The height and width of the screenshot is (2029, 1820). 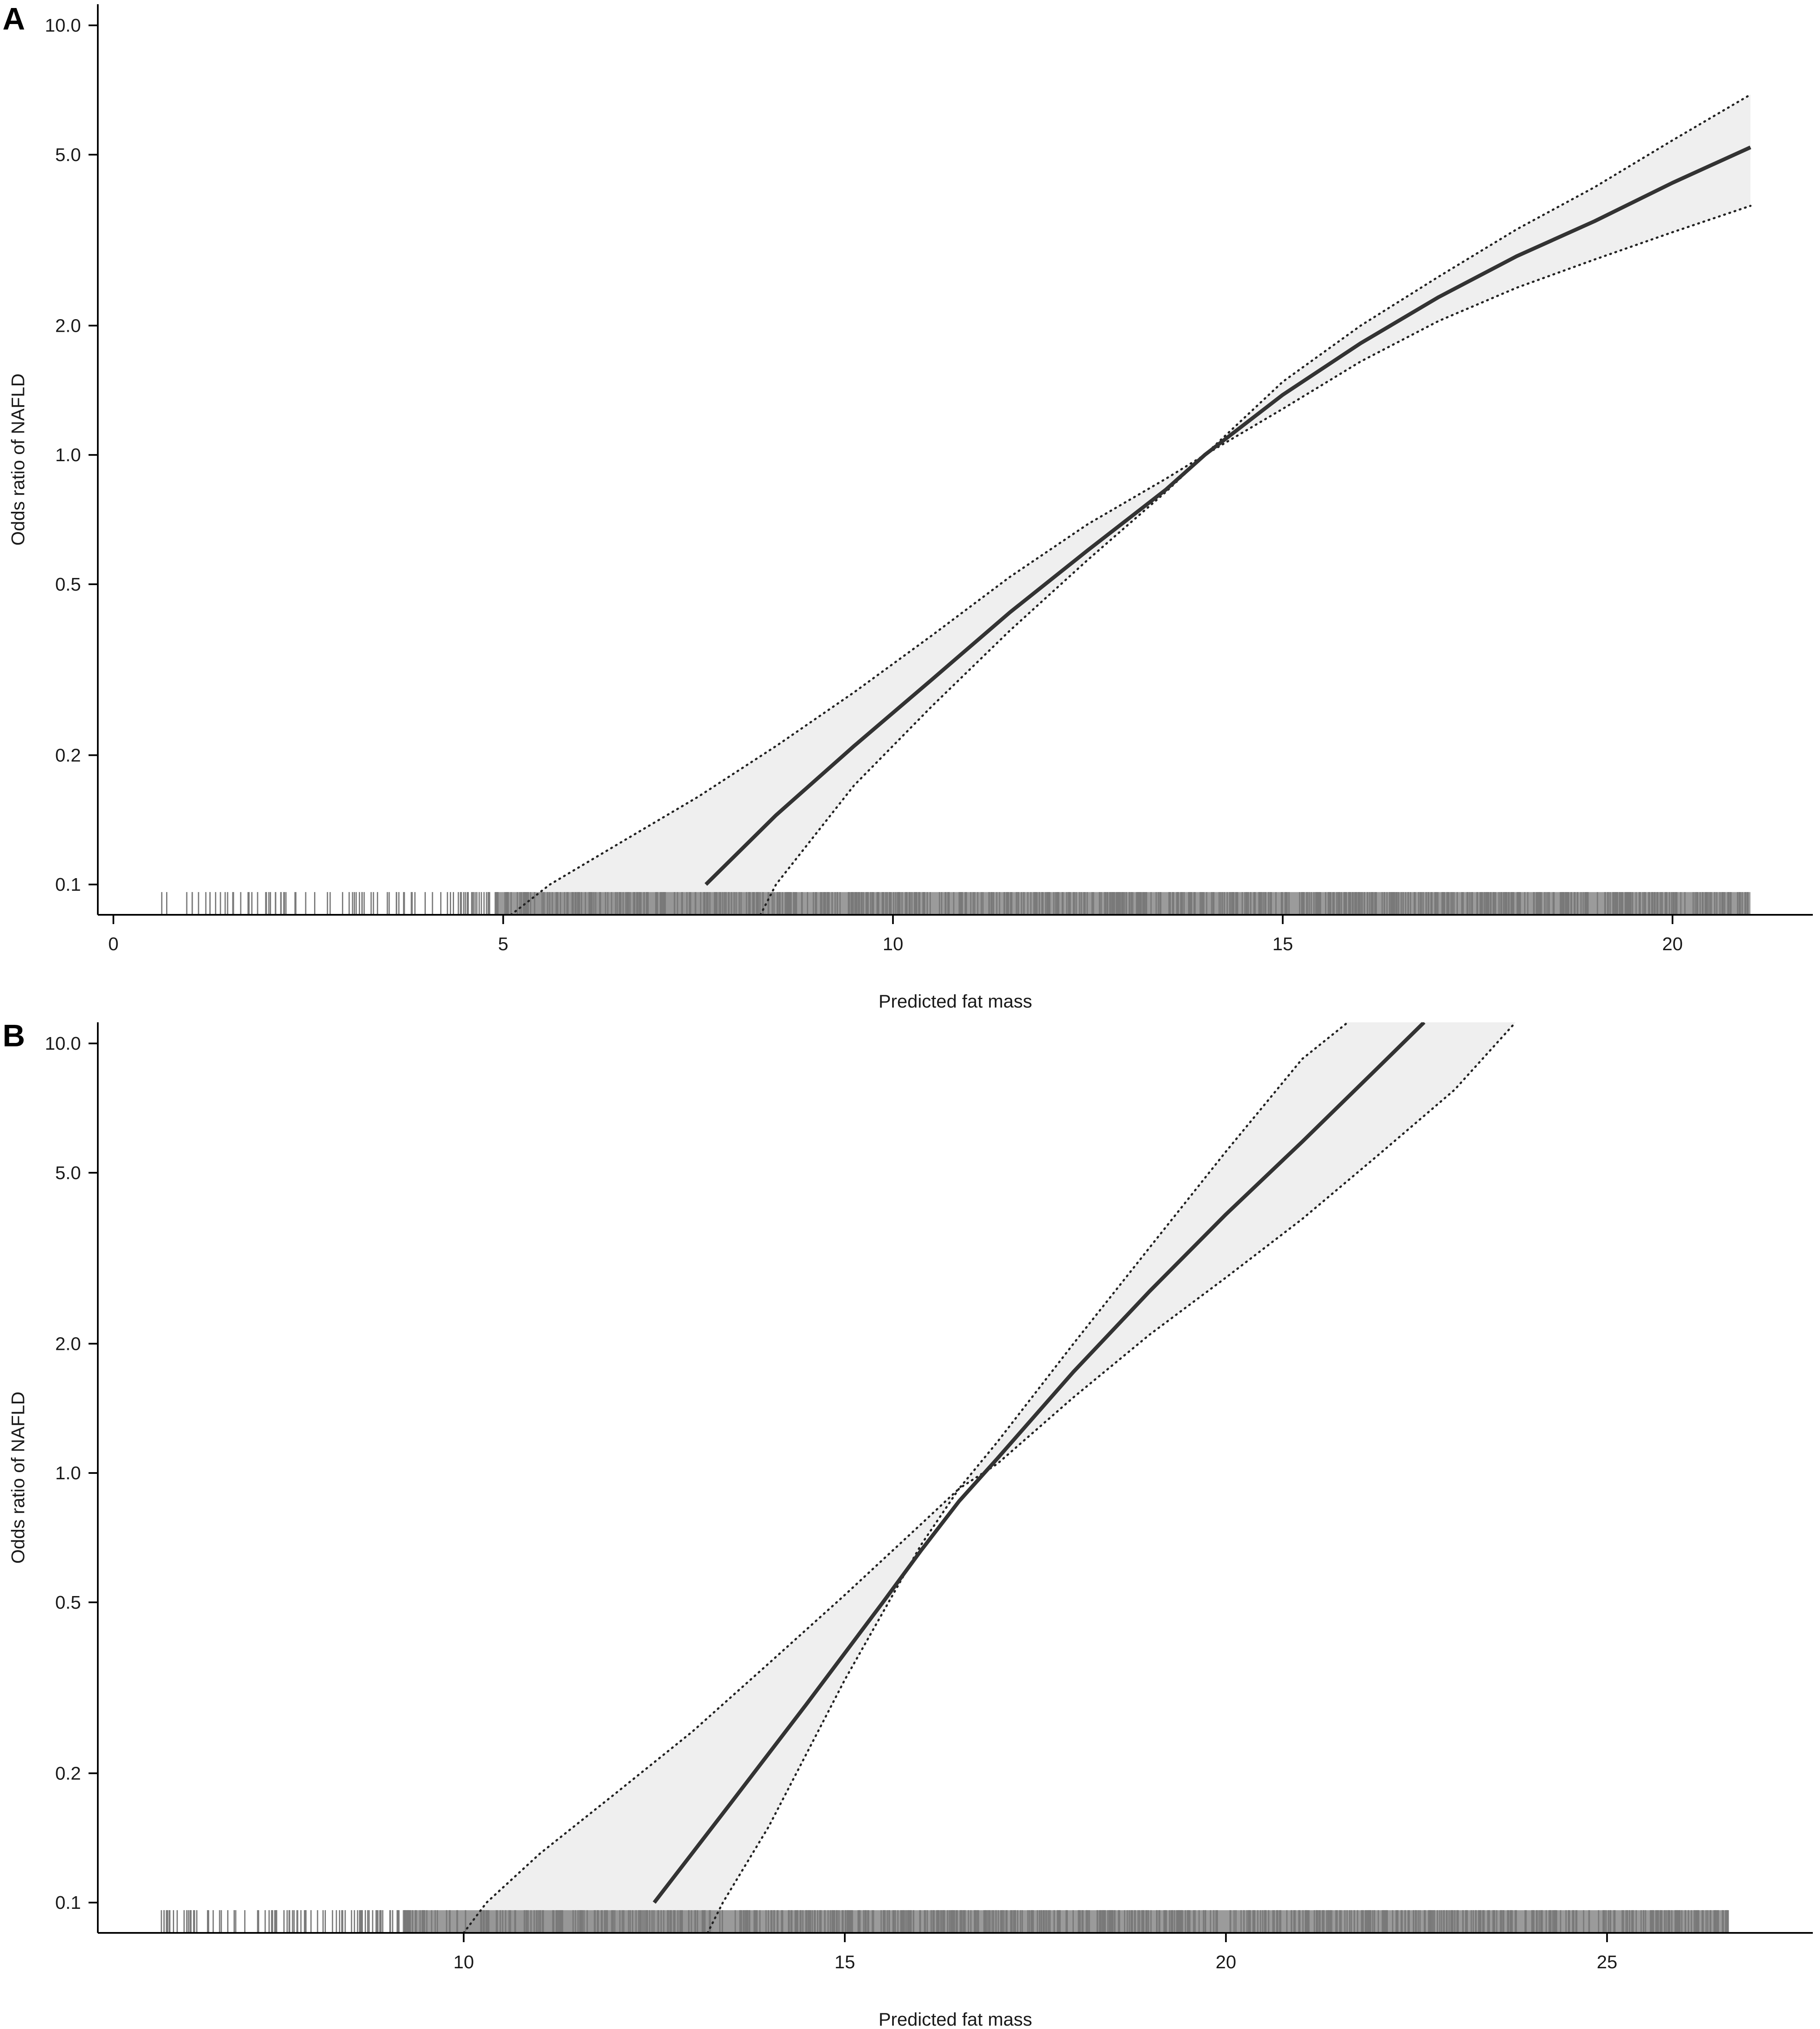 I want to click on panel-a-x-axis-title: Predicted fat mass, so click(x=956, y=1002).